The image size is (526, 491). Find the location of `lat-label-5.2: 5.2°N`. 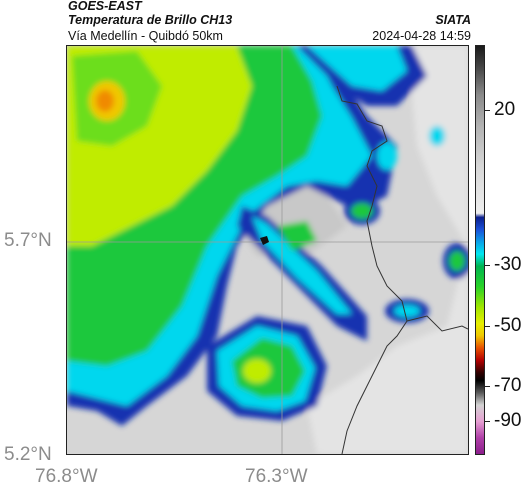

lat-label-5.2: 5.2°N is located at coordinates (28, 454).